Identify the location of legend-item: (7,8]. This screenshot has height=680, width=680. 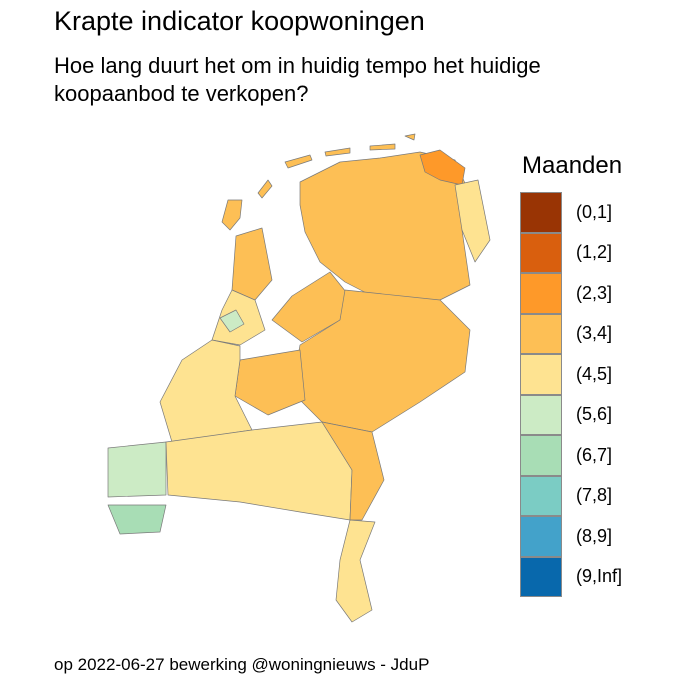
(571, 495).